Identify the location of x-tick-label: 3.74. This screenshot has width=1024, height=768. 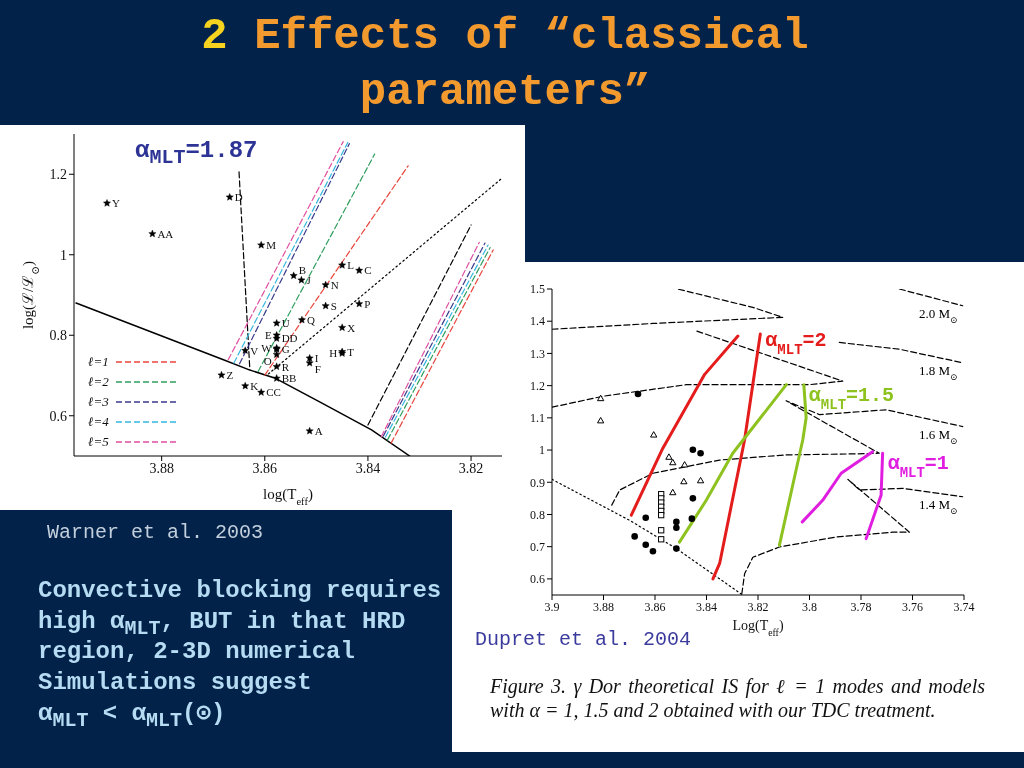
(964, 606).